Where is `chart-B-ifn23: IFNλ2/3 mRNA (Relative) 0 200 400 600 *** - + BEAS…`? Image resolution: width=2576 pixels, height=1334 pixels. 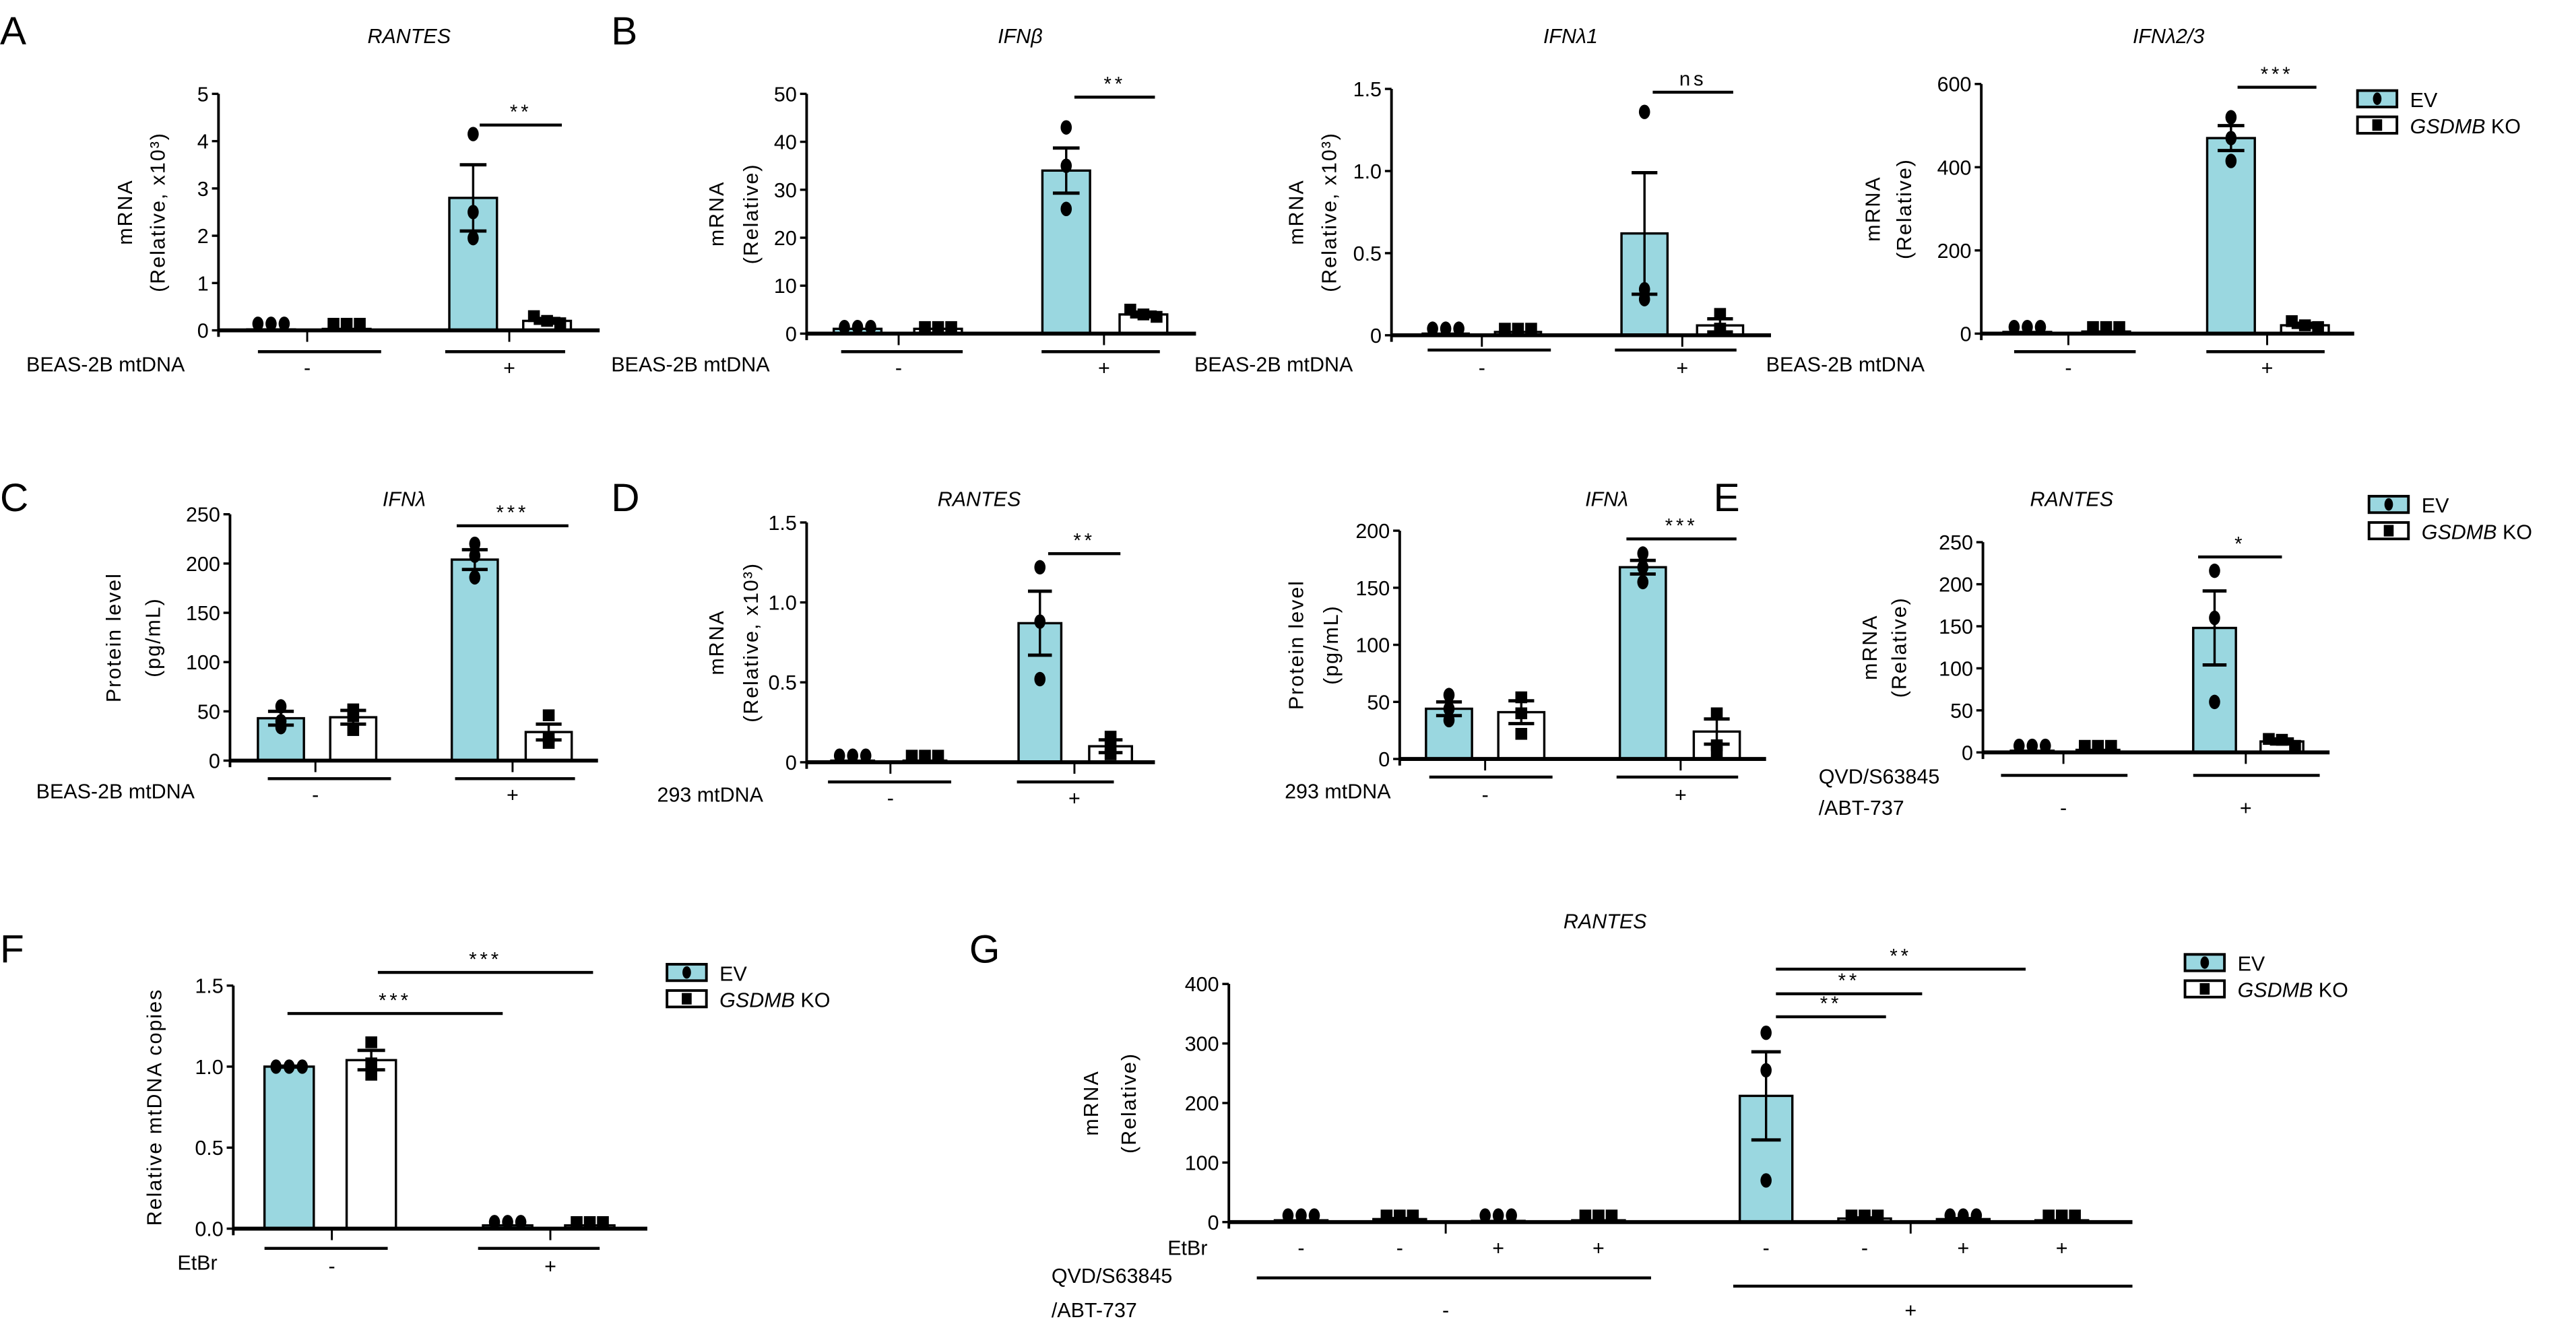
chart-B-ifn23: IFNλ2/3 mRNA (Relative) 0 200 400 600 *** - + BEAS… is located at coordinates (2060, 202).